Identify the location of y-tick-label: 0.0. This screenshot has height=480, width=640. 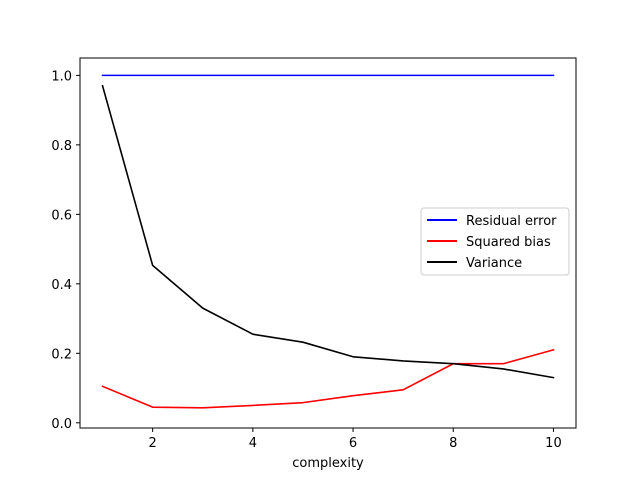
(61, 424).